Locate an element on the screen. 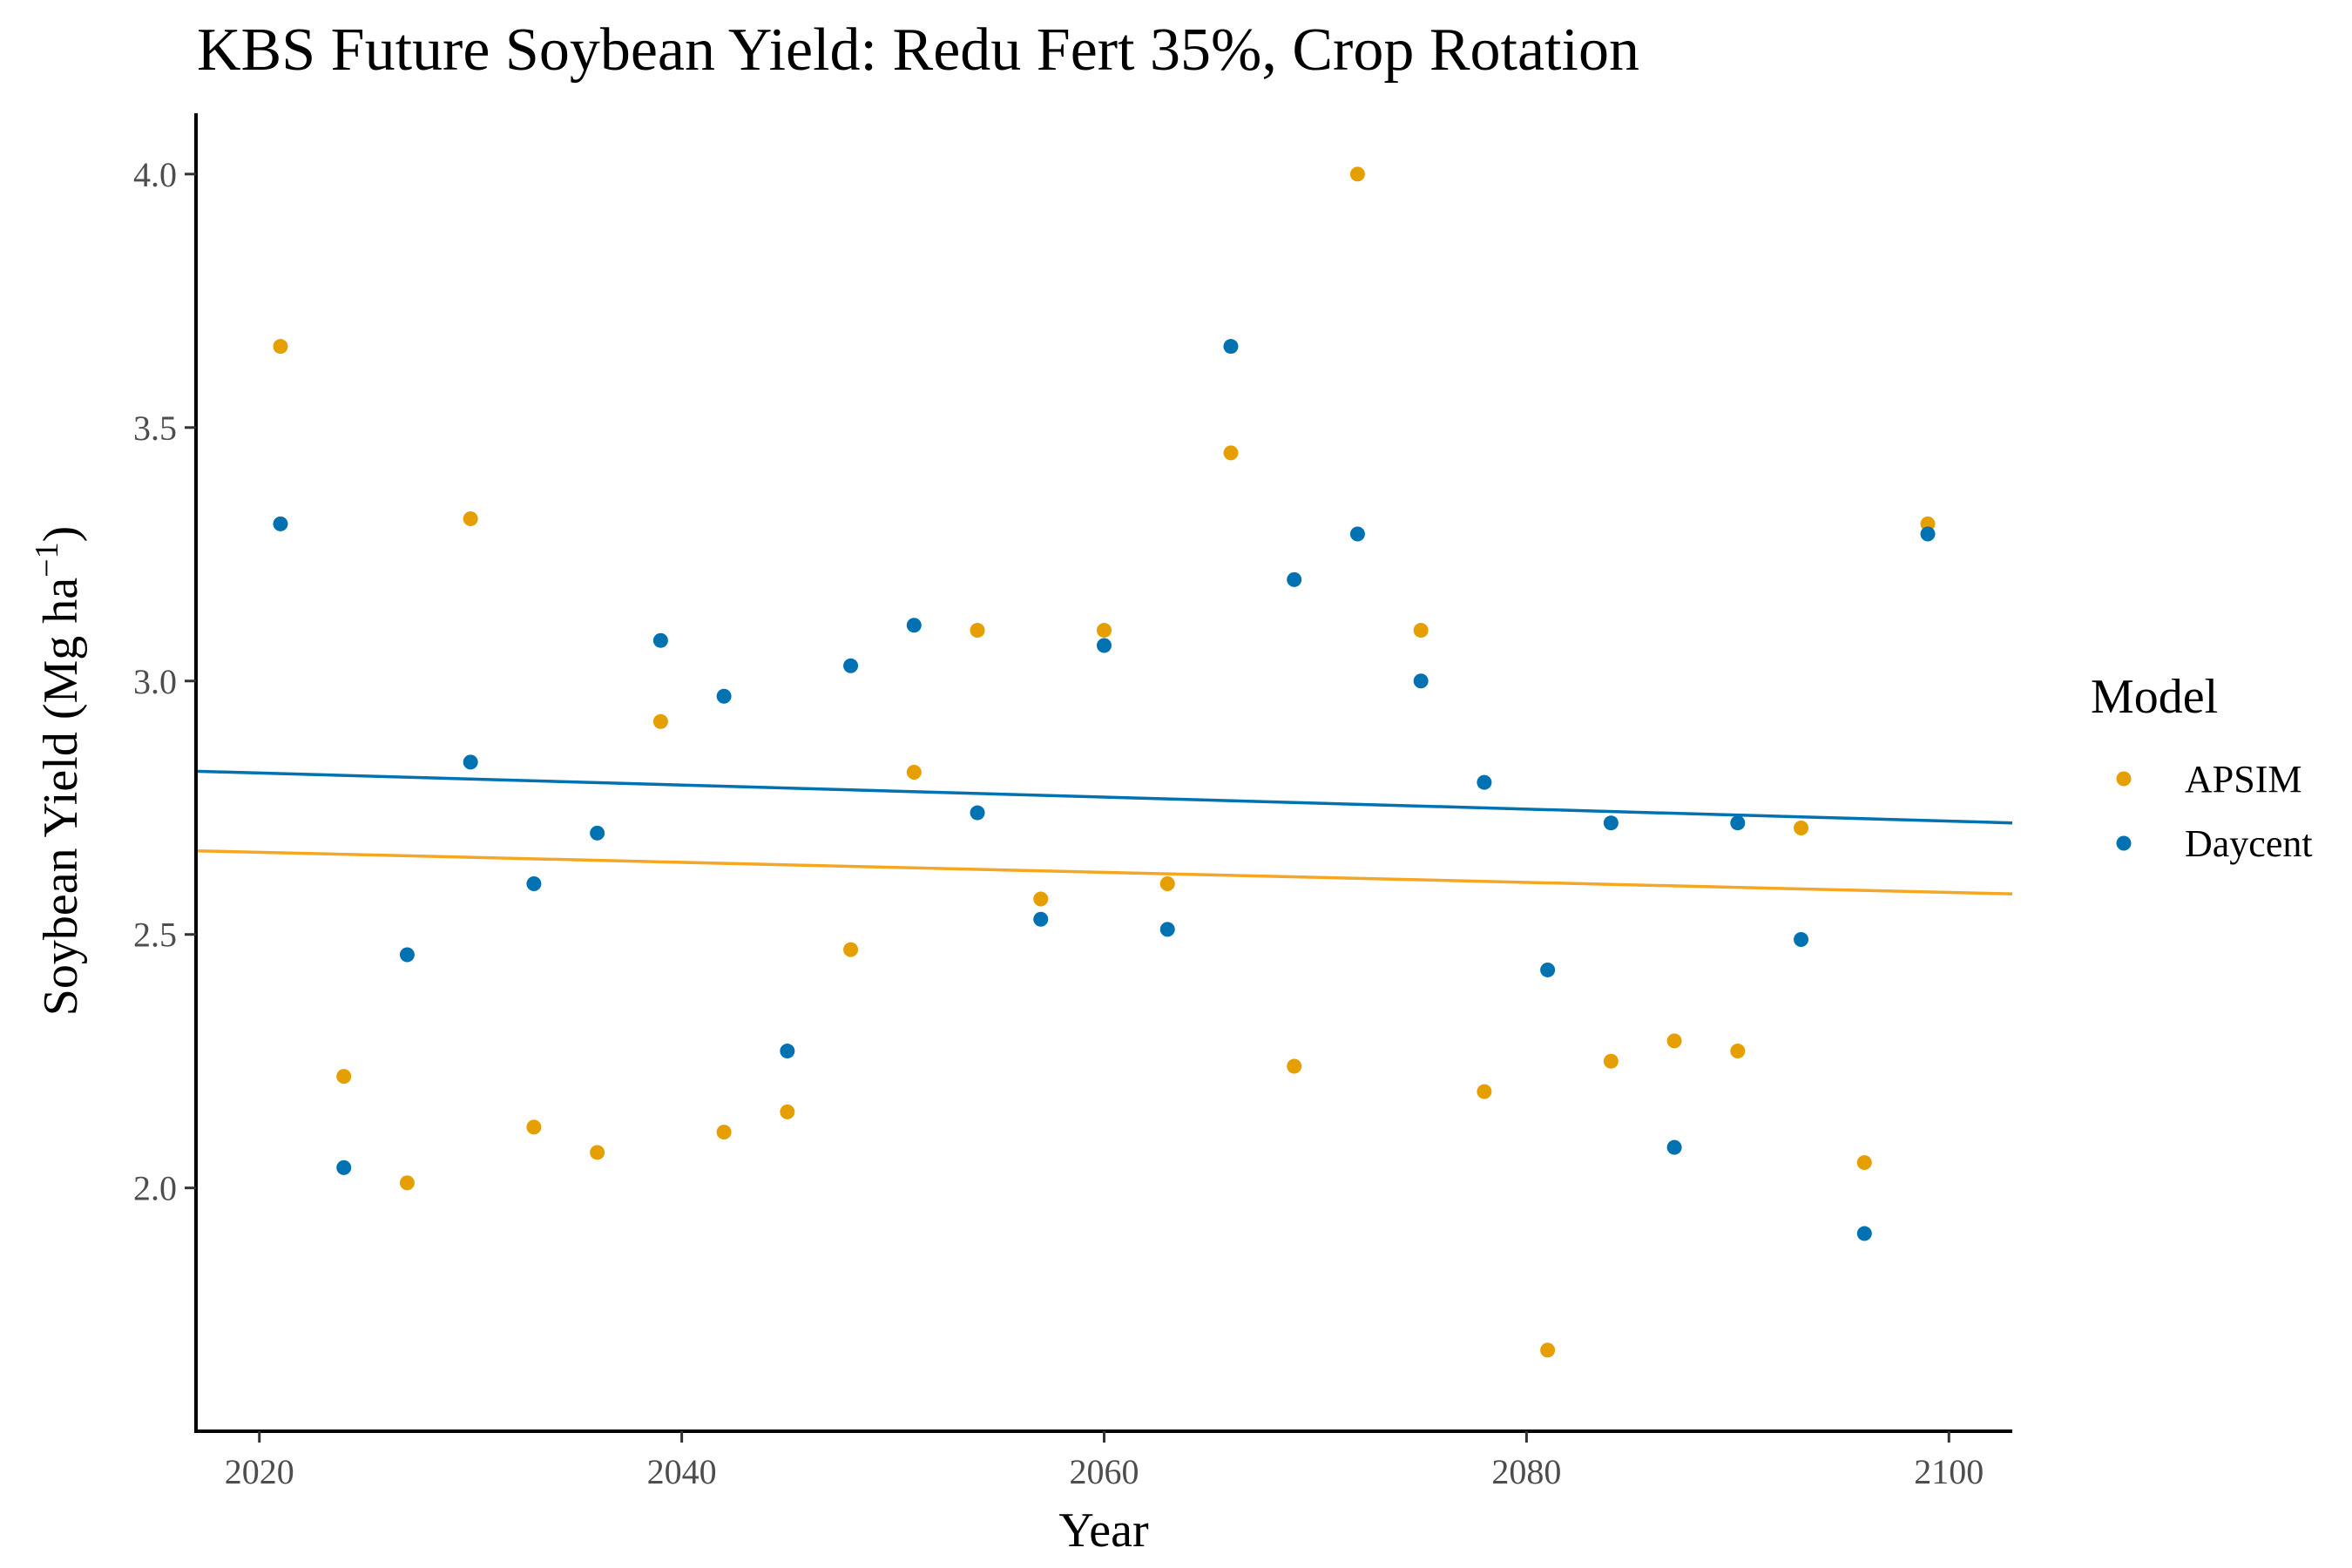  point-daycent-2063 is located at coordinates (1167, 929).